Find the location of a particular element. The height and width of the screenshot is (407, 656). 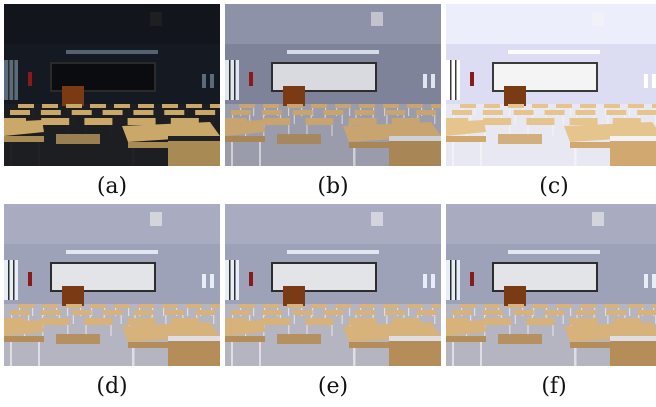

panel-caption: (b) is located at coordinates (333, 186).